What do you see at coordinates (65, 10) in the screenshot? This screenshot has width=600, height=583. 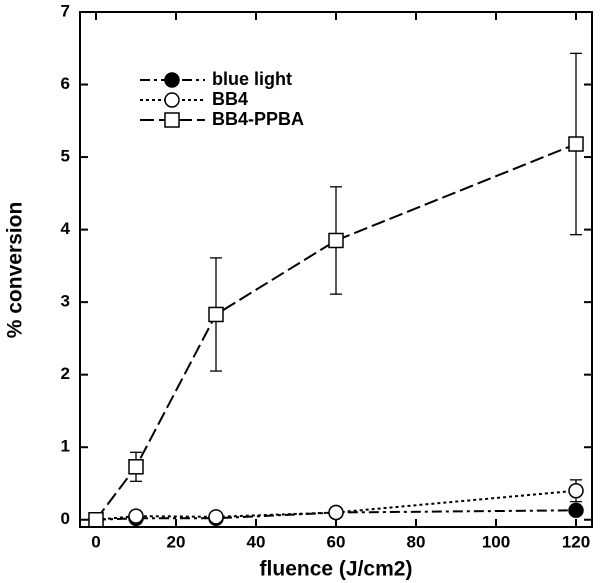 I see `y-tick-label: 7` at bounding box center [65, 10].